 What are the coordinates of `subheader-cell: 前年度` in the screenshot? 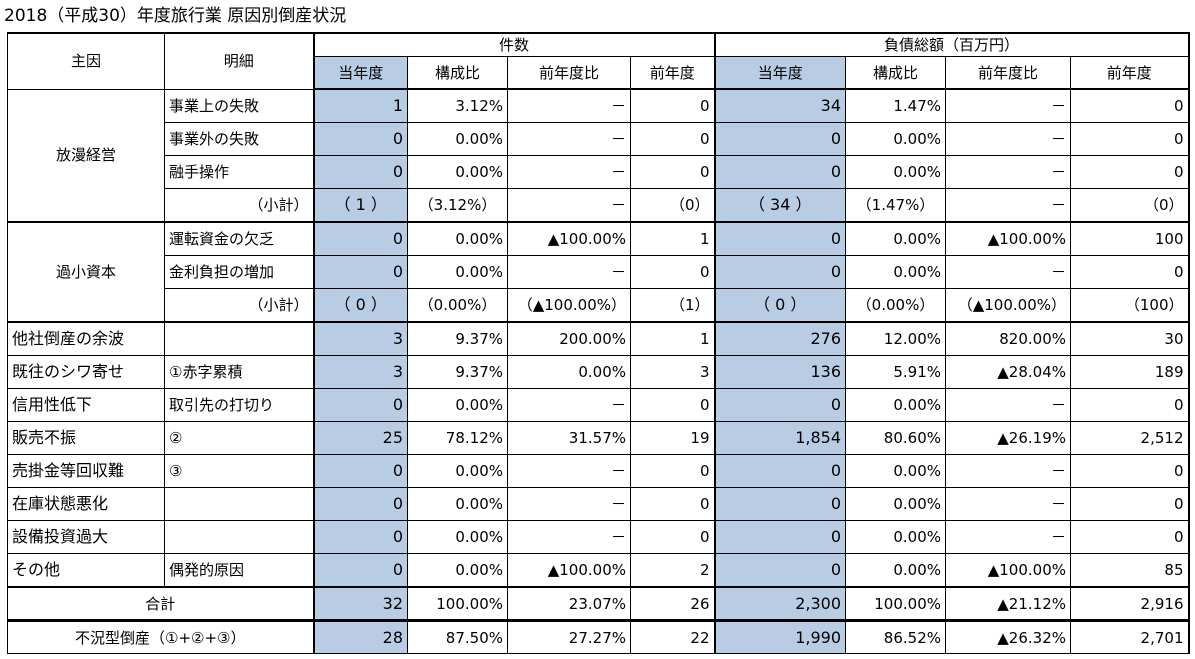 It's located at (1130, 73).